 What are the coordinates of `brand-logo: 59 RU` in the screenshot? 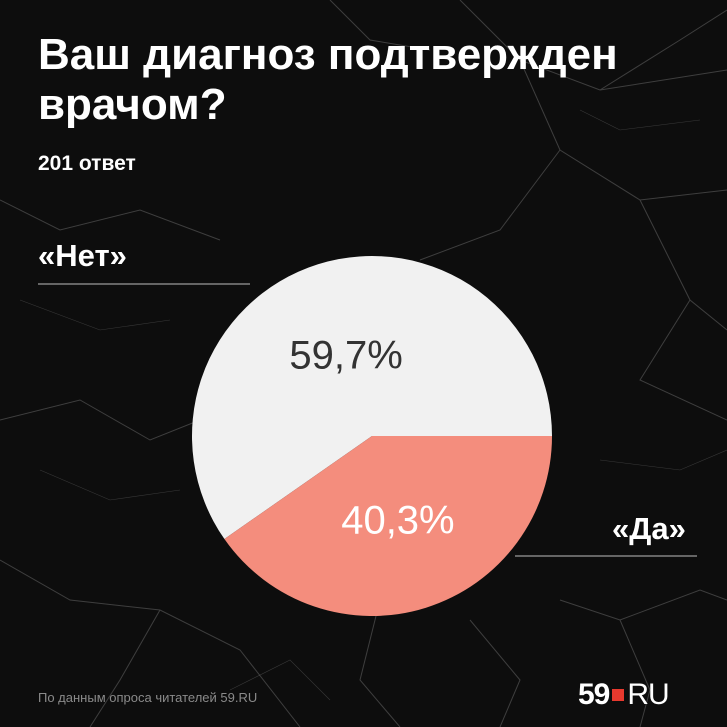 It's located at (624, 695).